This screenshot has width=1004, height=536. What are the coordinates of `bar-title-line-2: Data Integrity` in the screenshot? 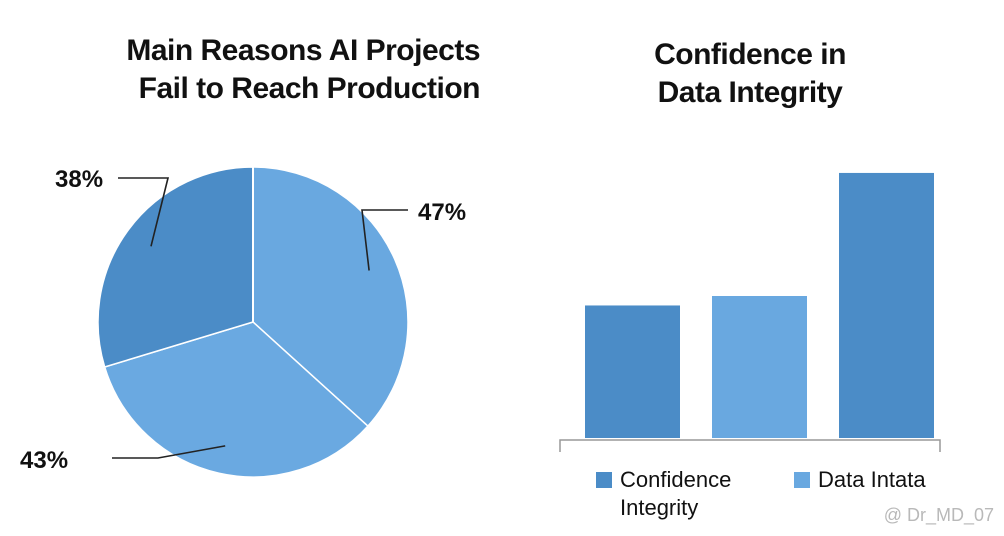 It's located at (750, 92).